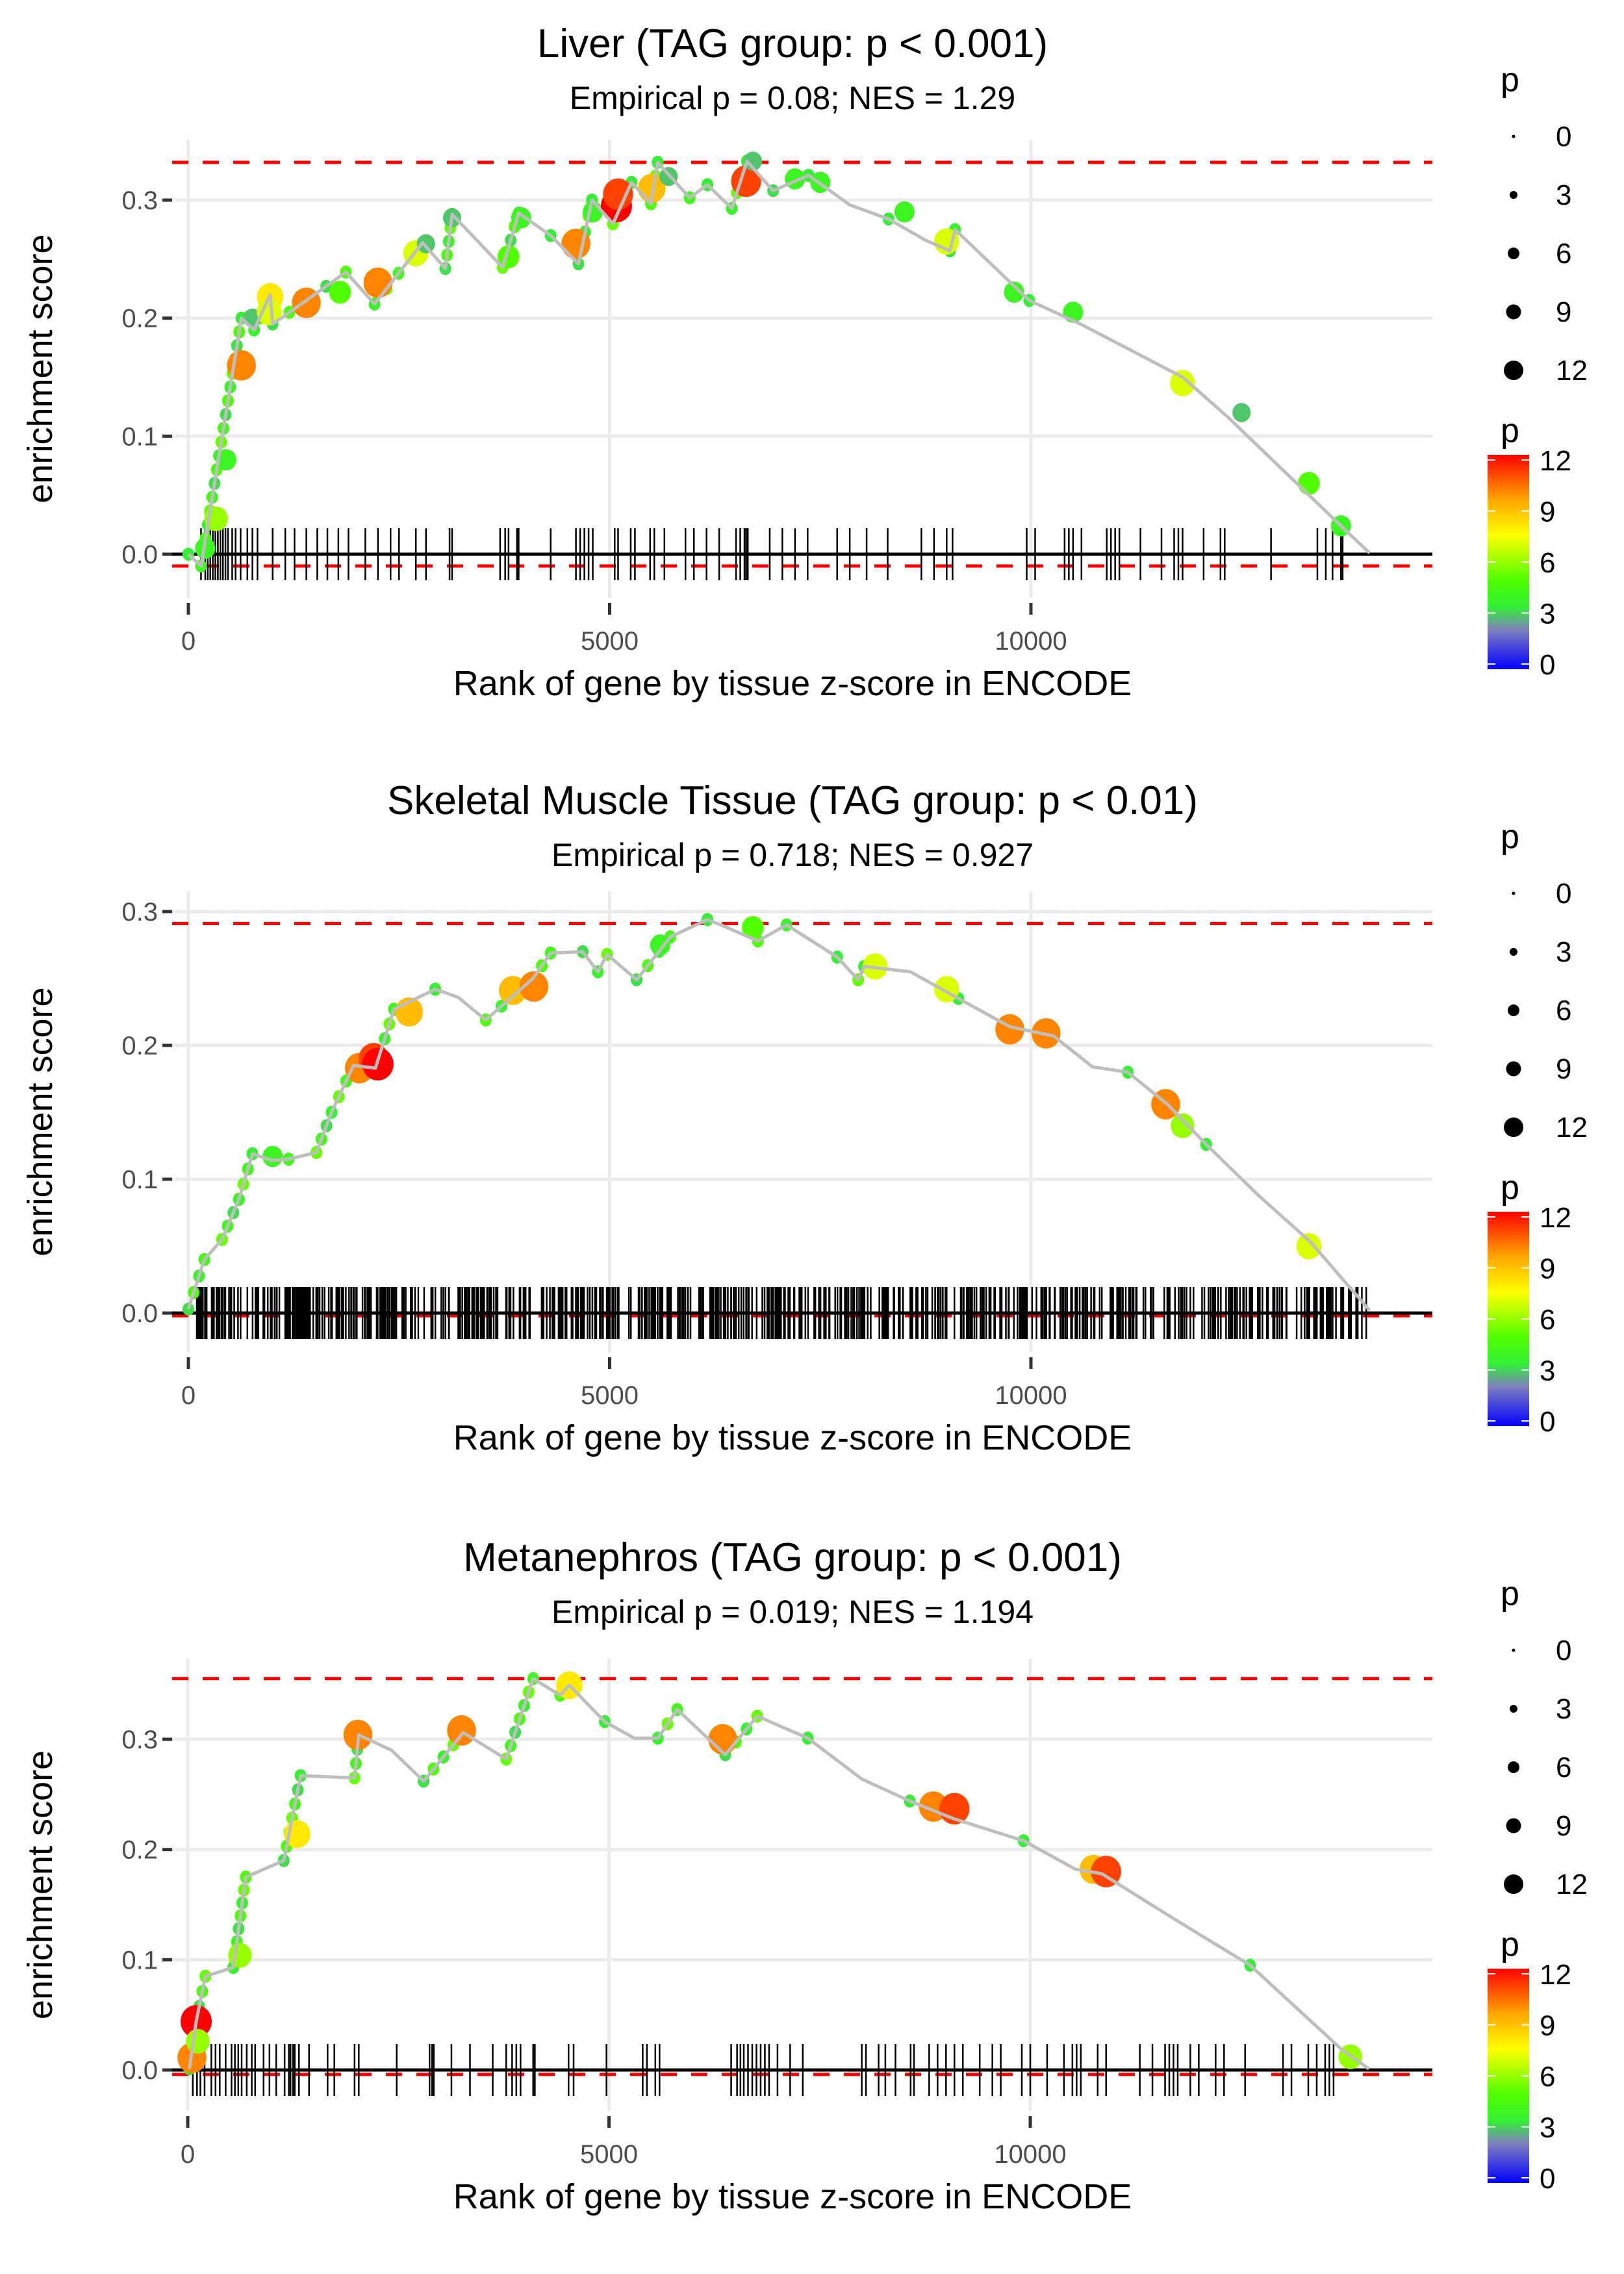 The width and height of the screenshot is (1624, 2274). I want to click on points, so click(767, 362).